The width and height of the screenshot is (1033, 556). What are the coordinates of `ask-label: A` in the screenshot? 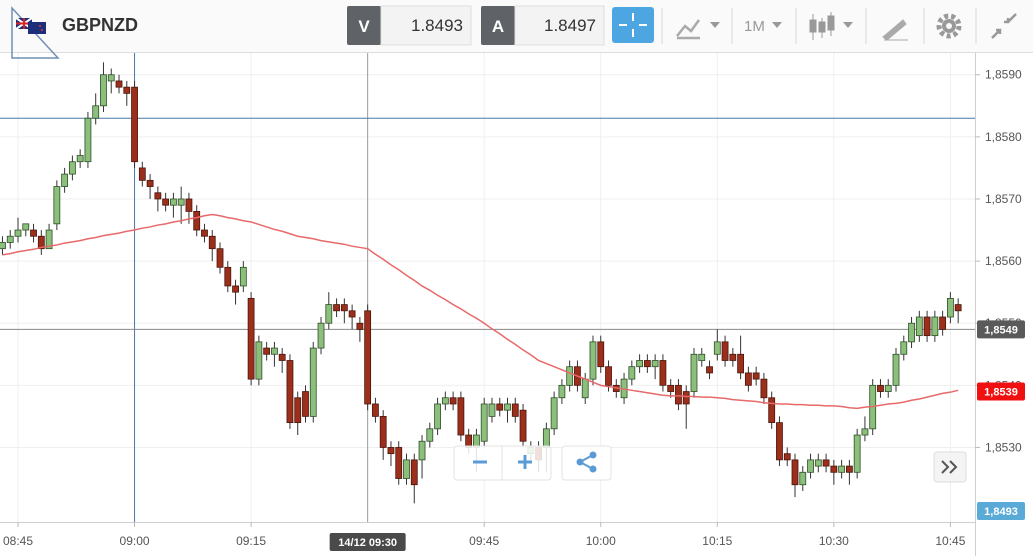 It's located at (498, 26).